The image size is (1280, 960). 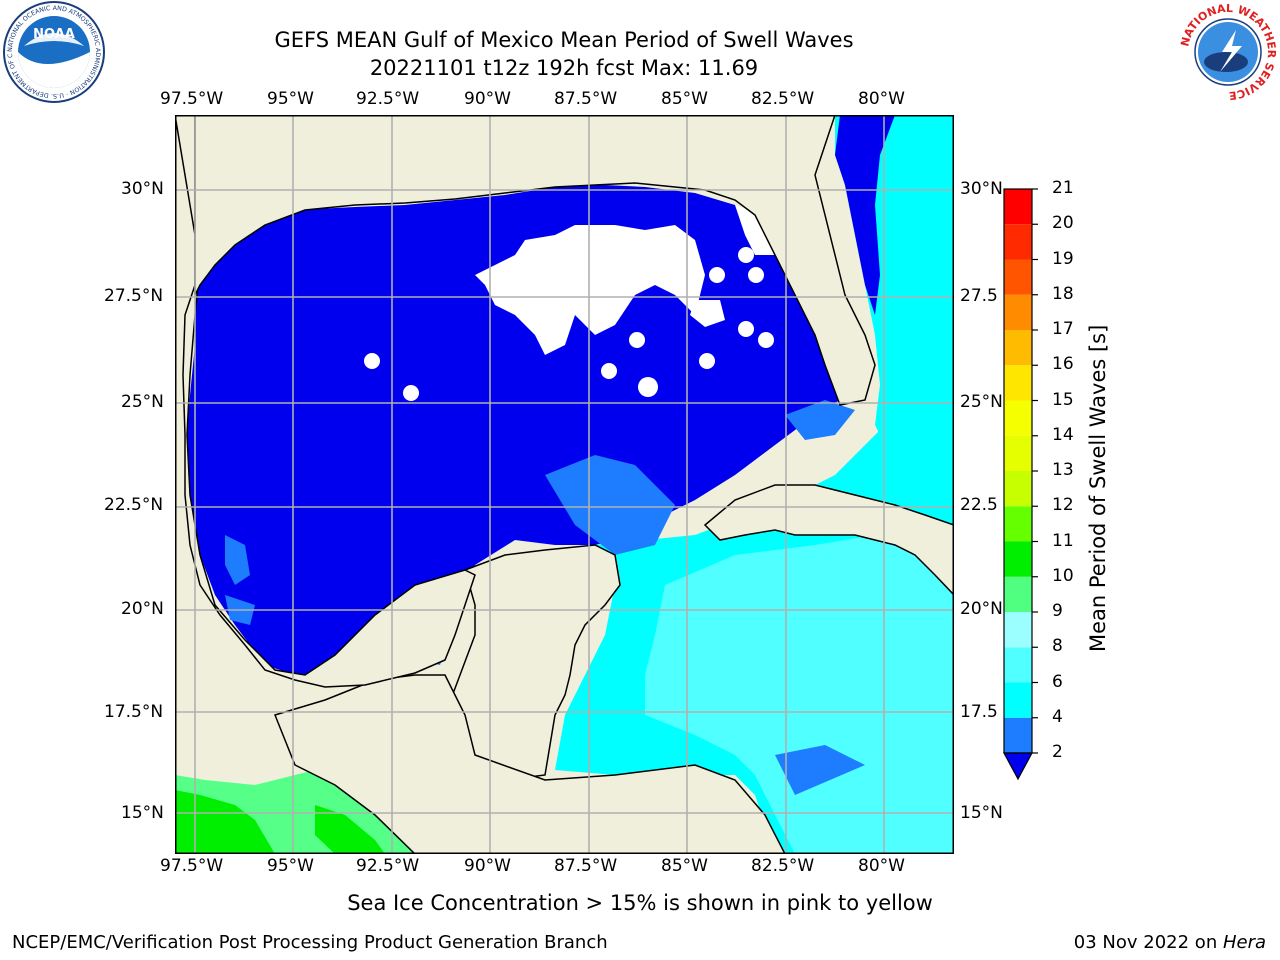 I want to click on machine-name: Hera, so click(x=1244, y=942).